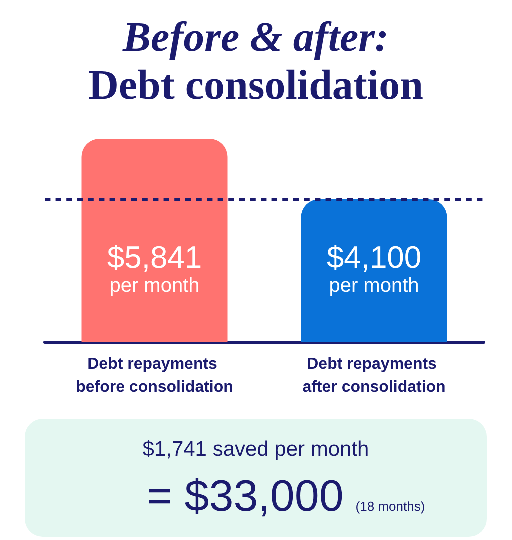 Image resolution: width=512 pixels, height=540 pixels. Describe the element at coordinates (256, 62) in the screenshot. I see `chart-title: Before & after: Debt consolidation` at that location.